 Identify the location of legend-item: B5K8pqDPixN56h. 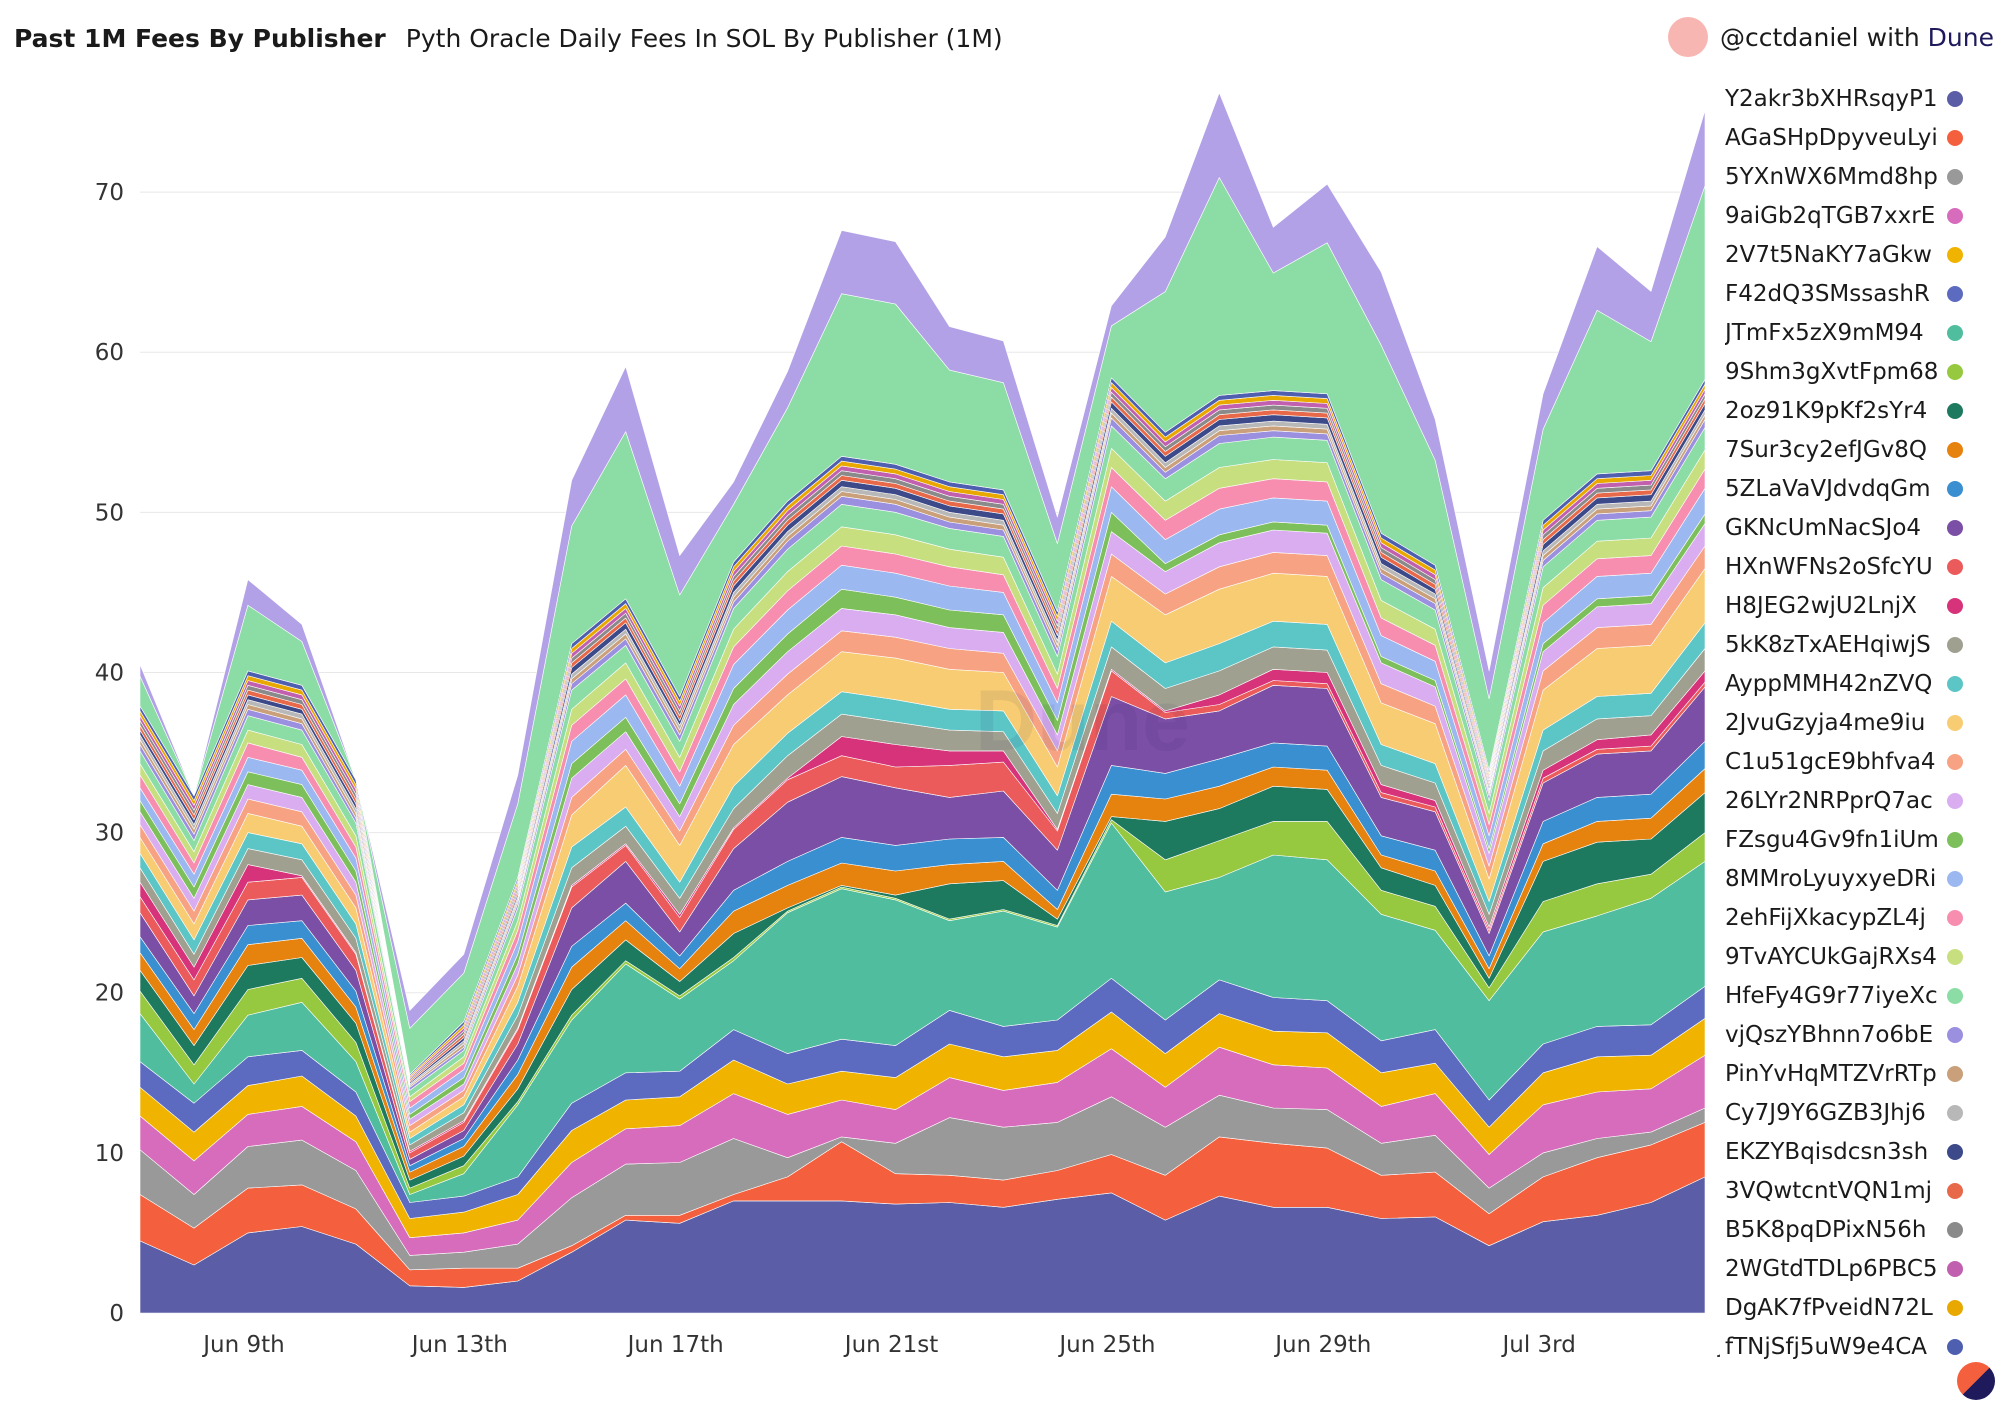
(1845, 1229).